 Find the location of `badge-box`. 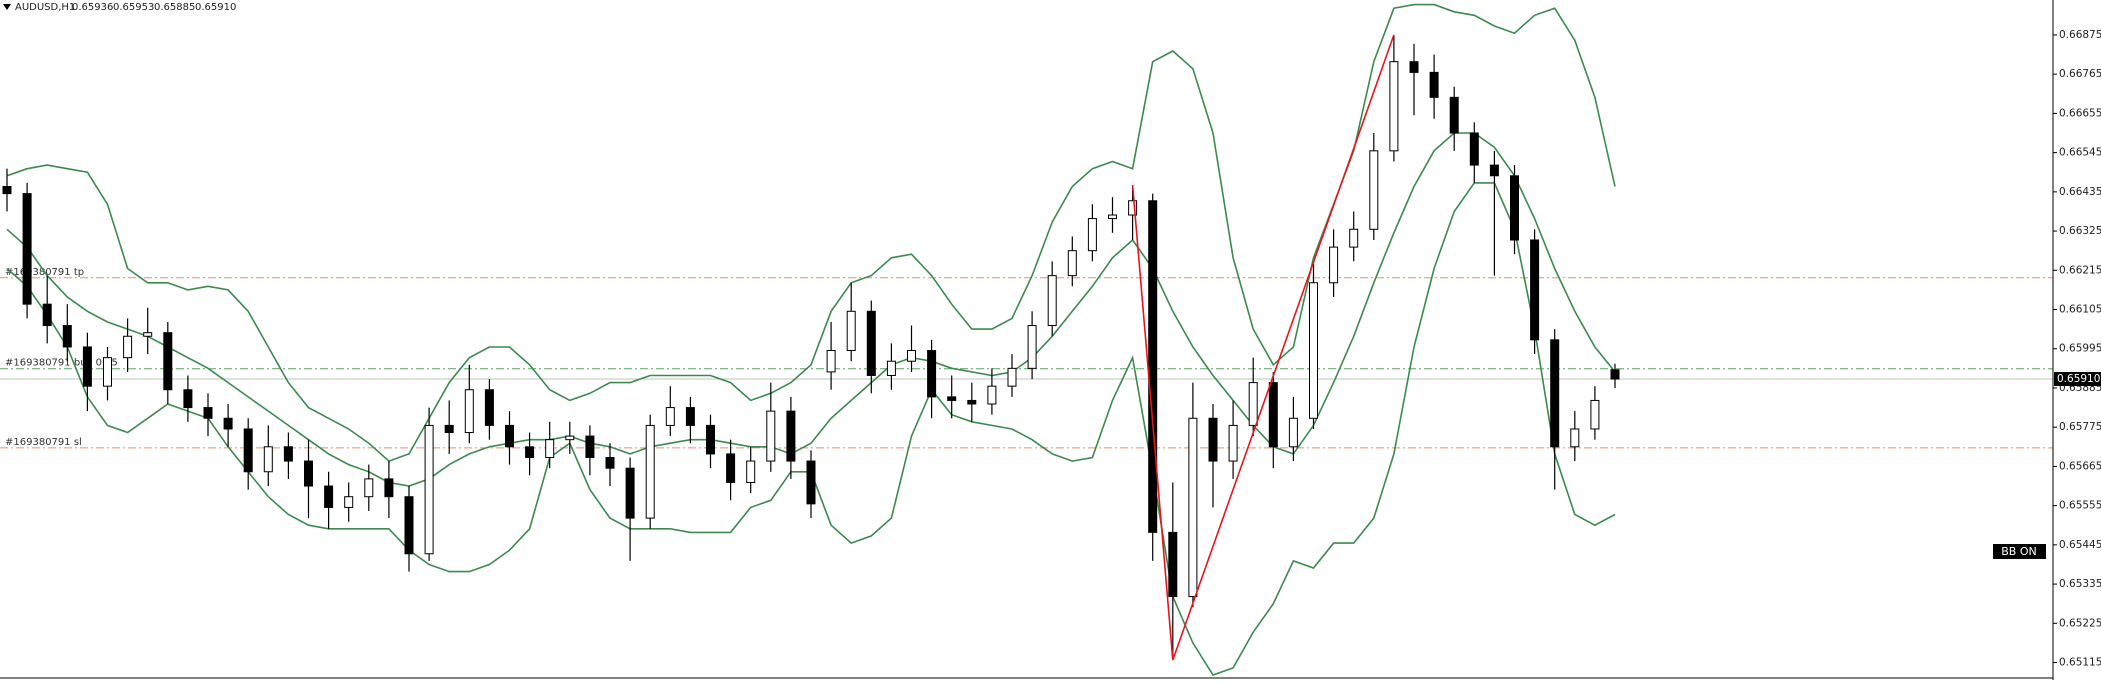

badge-box is located at coordinates (2019, 551).